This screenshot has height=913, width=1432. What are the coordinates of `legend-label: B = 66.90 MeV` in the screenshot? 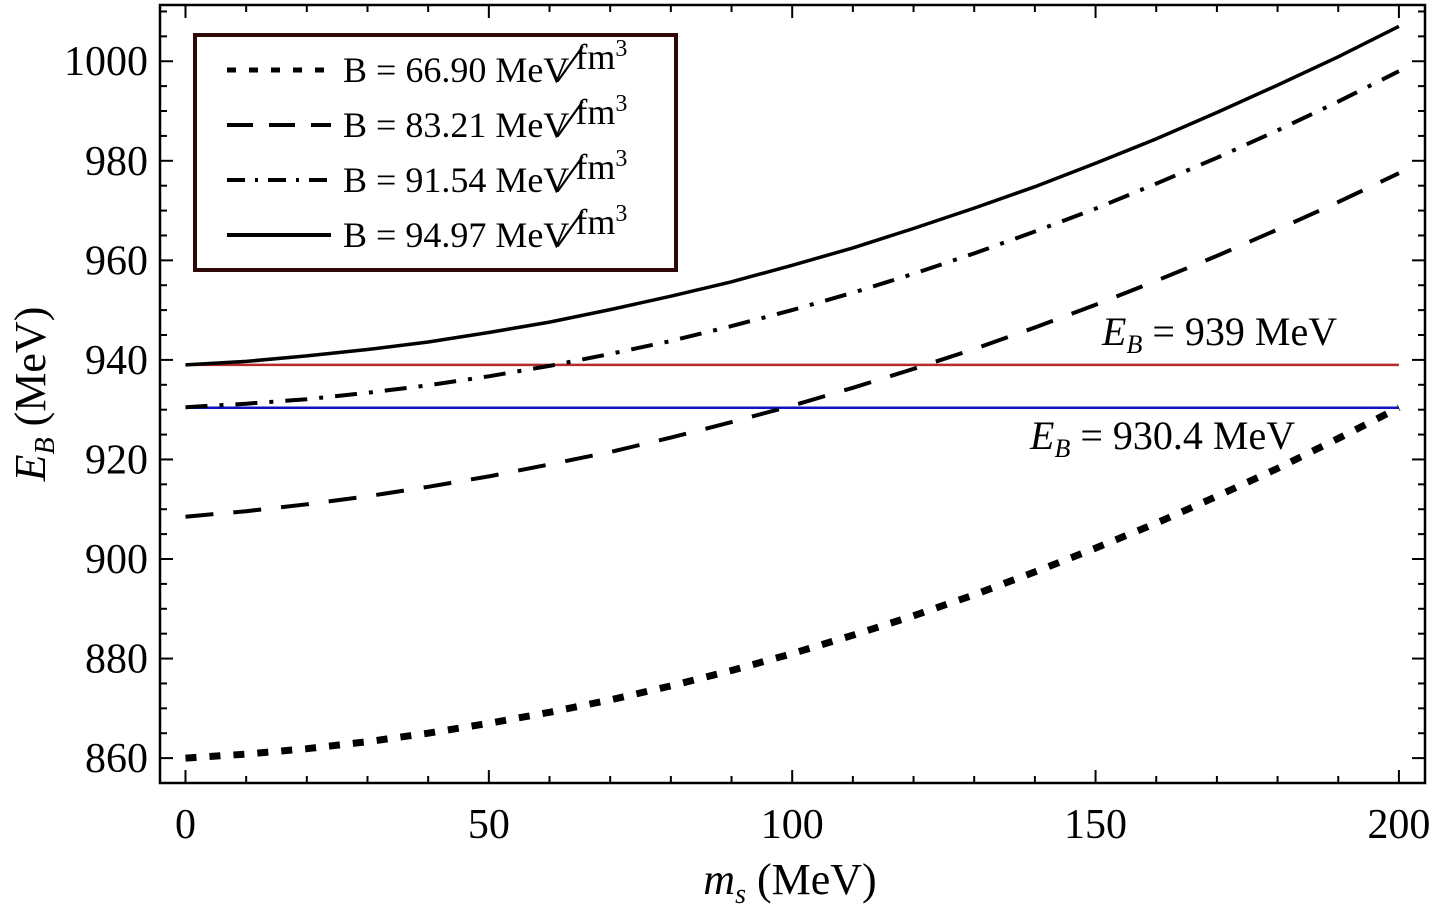 It's located at (456, 70).